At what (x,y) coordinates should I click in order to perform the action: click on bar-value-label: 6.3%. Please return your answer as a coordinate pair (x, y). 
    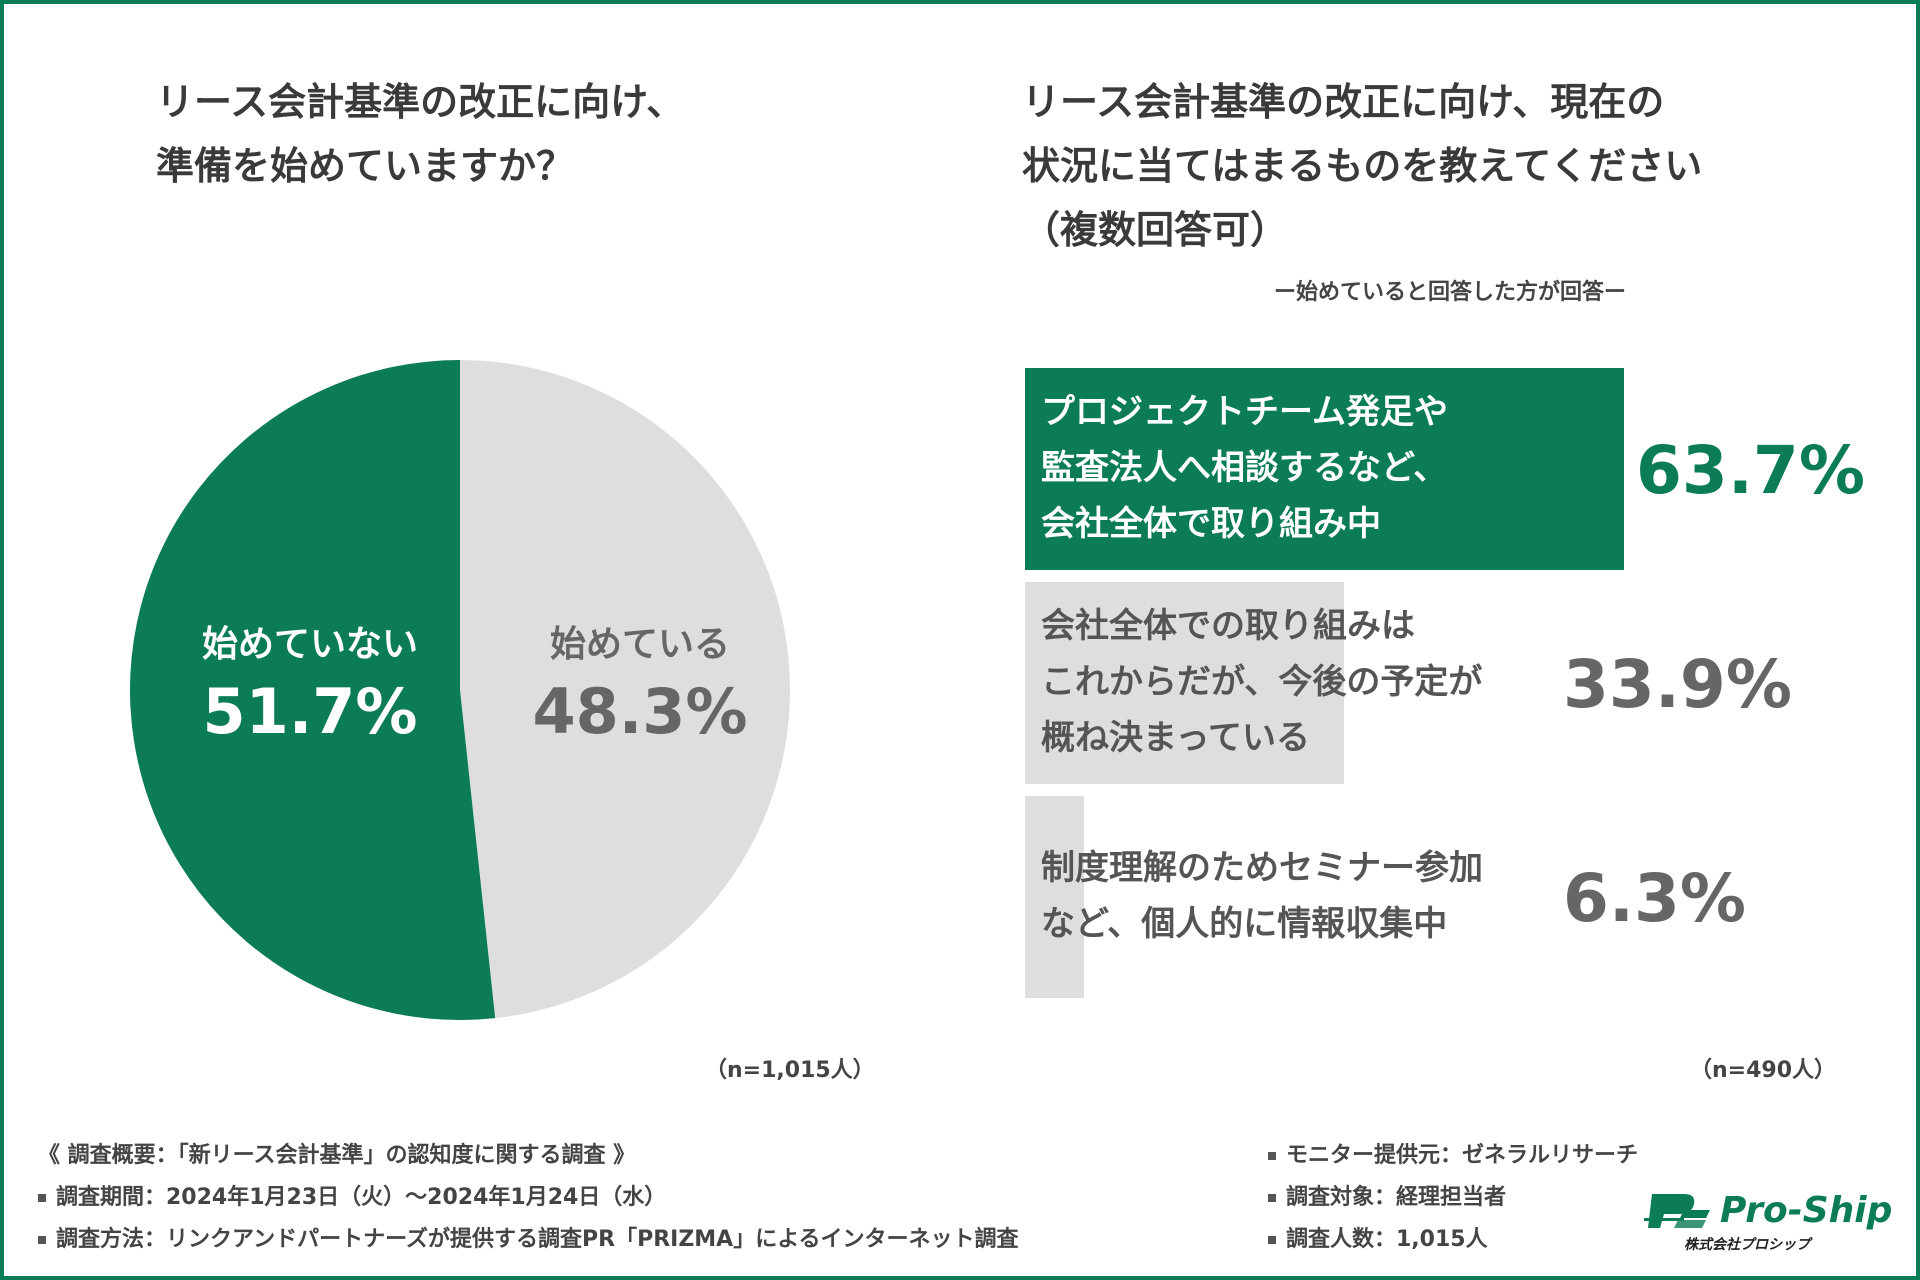
    Looking at the image, I should click on (1655, 898).